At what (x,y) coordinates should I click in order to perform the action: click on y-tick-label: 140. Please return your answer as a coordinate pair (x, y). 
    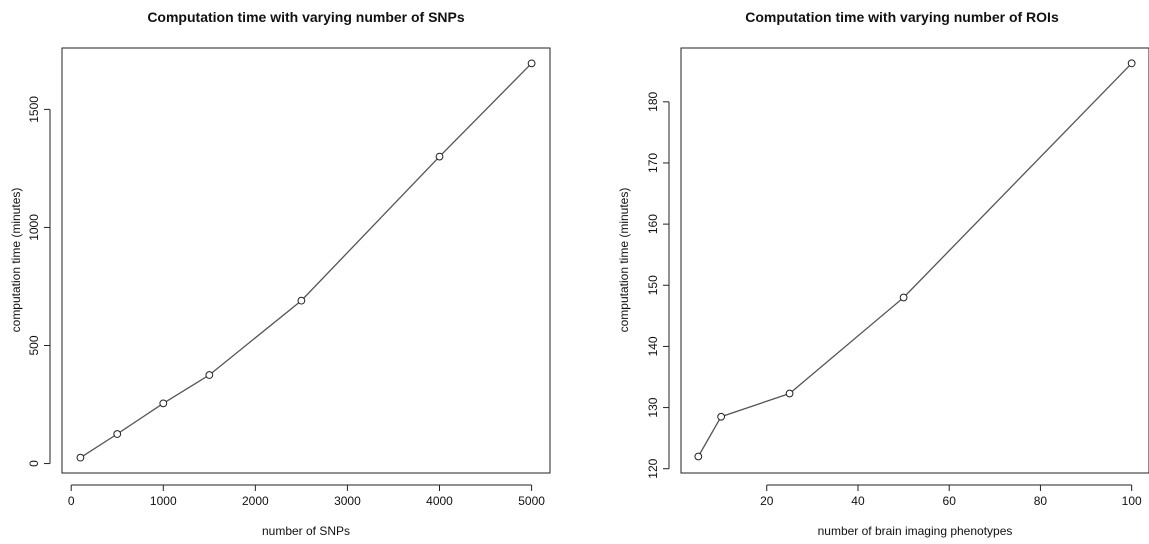
    Looking at the image, I should click on (653, 346).